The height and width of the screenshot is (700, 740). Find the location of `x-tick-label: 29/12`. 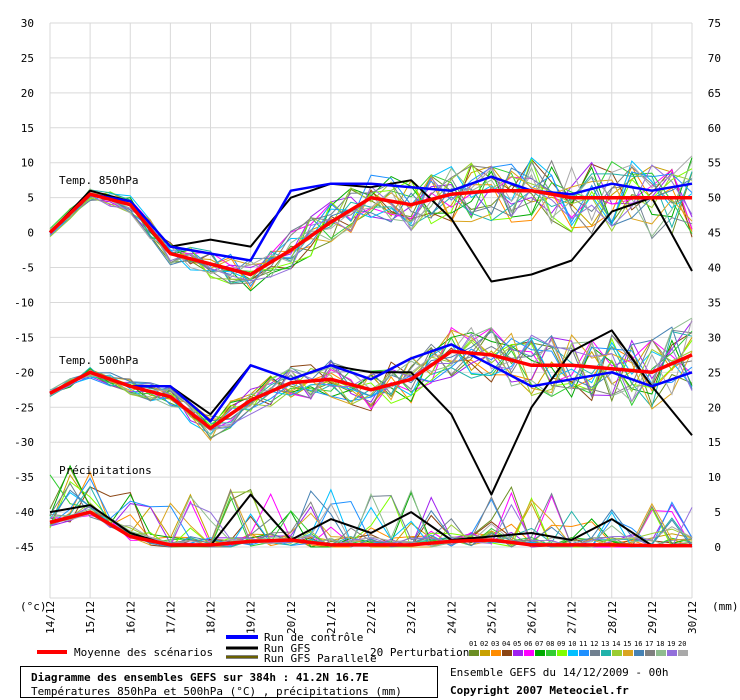

x-tick-label: 29/12 is located at coordinates (652, 617).